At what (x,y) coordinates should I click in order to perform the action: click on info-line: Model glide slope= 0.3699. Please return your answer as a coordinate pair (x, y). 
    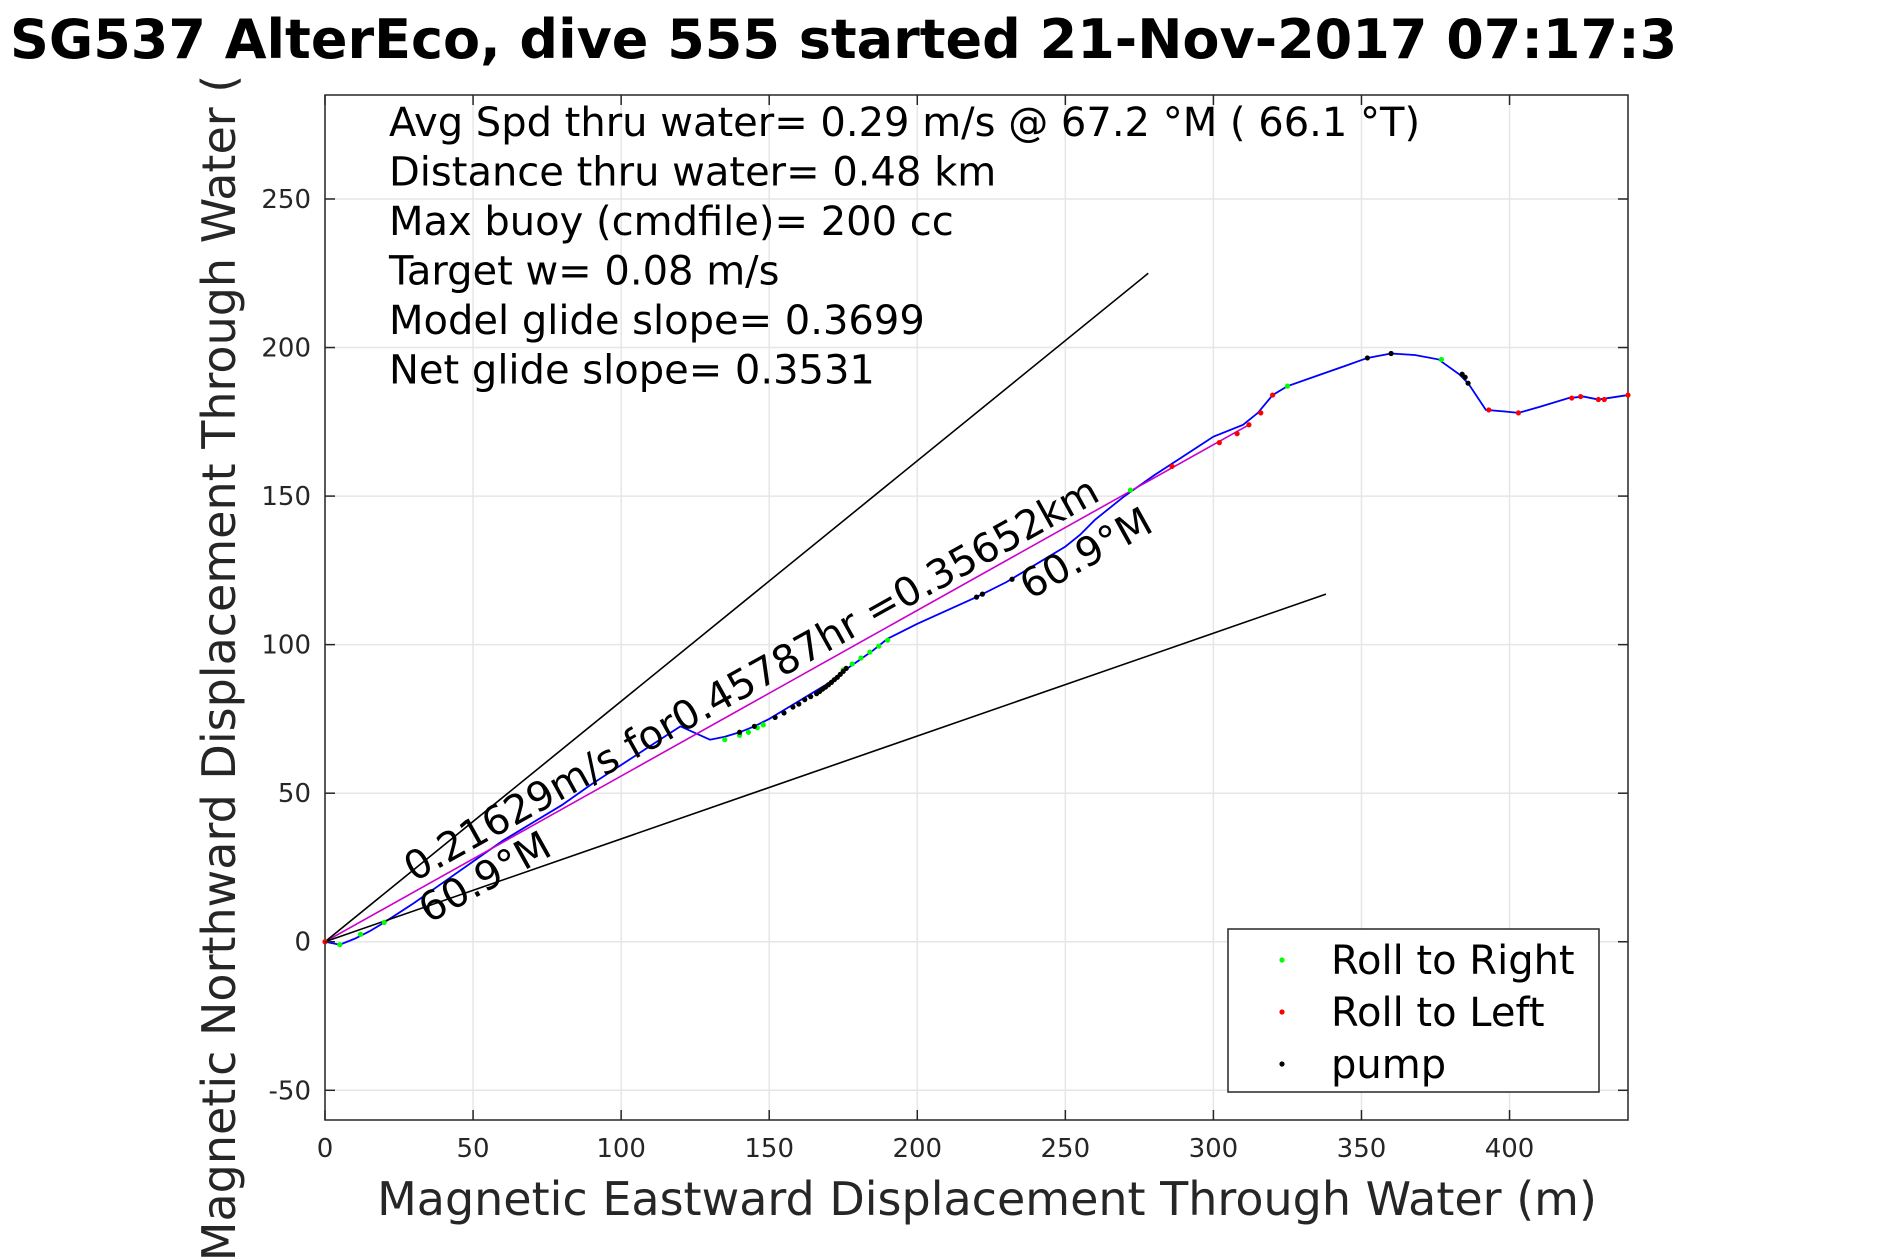
    Looking at the image, I should click on (657, 321).